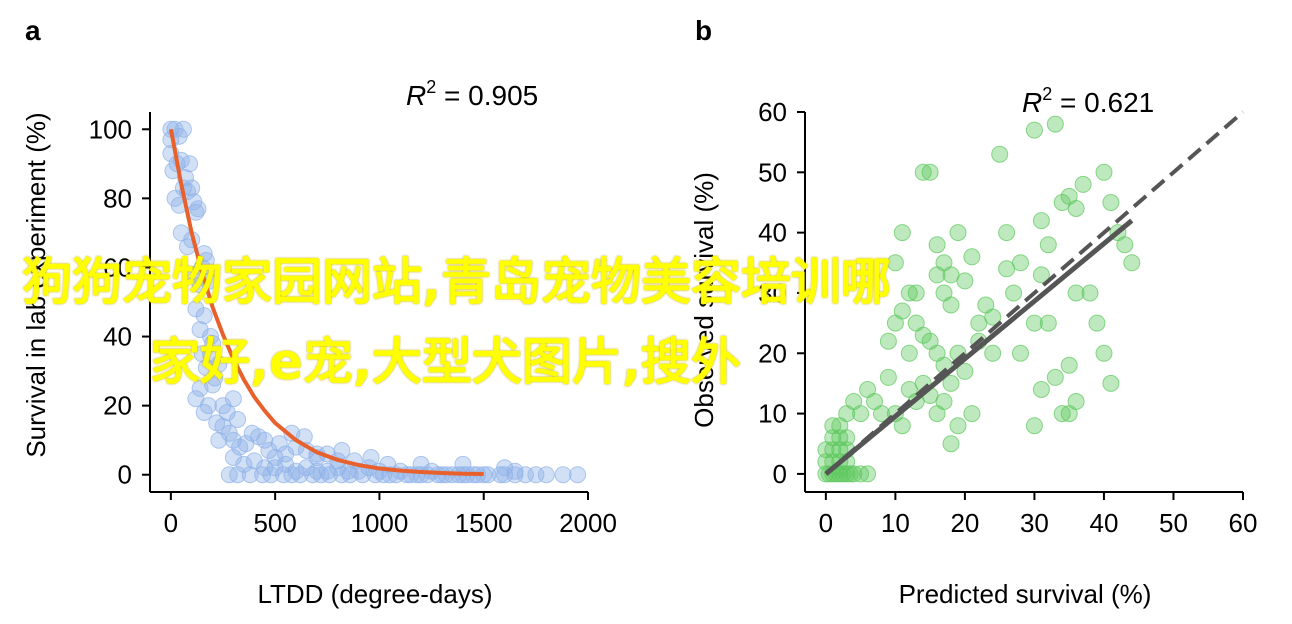  I want to click on panel-a-letter: a, so click(33, 30).